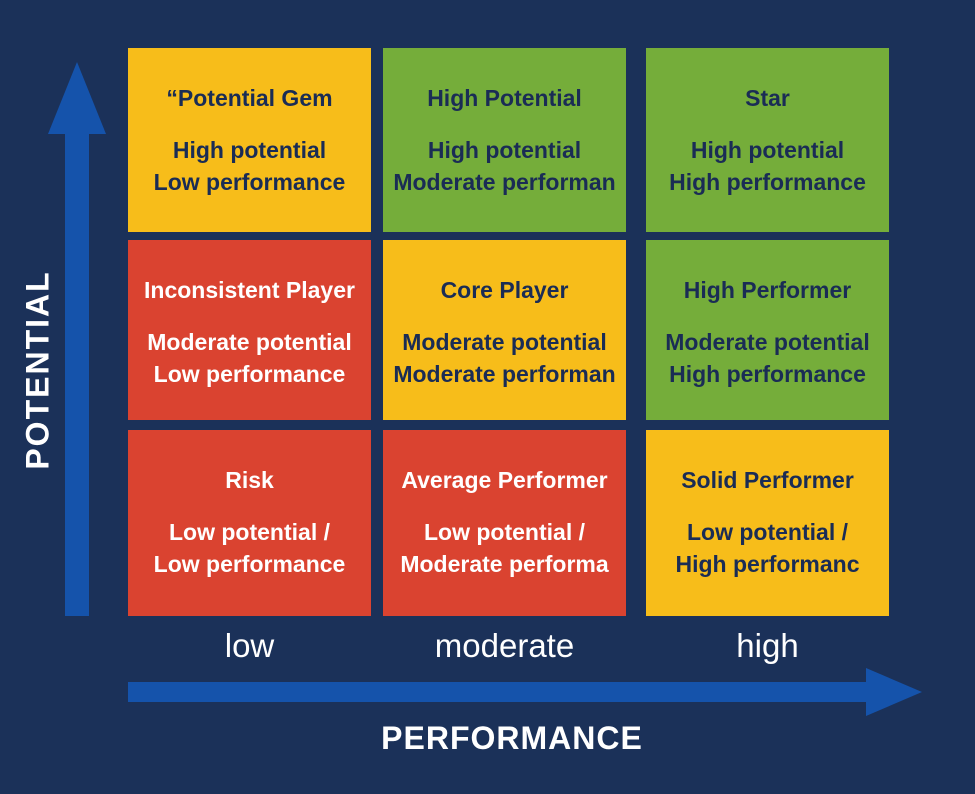 The height and width of the screenshot is (794, 975). I want to click on cell-title: Average Performer, so click(504, 480).